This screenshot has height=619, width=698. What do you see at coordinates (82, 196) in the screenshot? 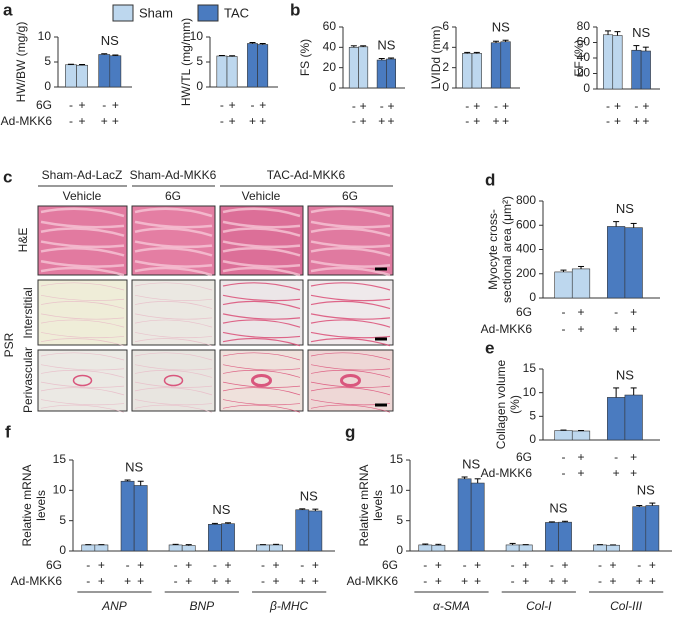
I see `treatment-label: Vehicle` at bounding box center [82, 196].